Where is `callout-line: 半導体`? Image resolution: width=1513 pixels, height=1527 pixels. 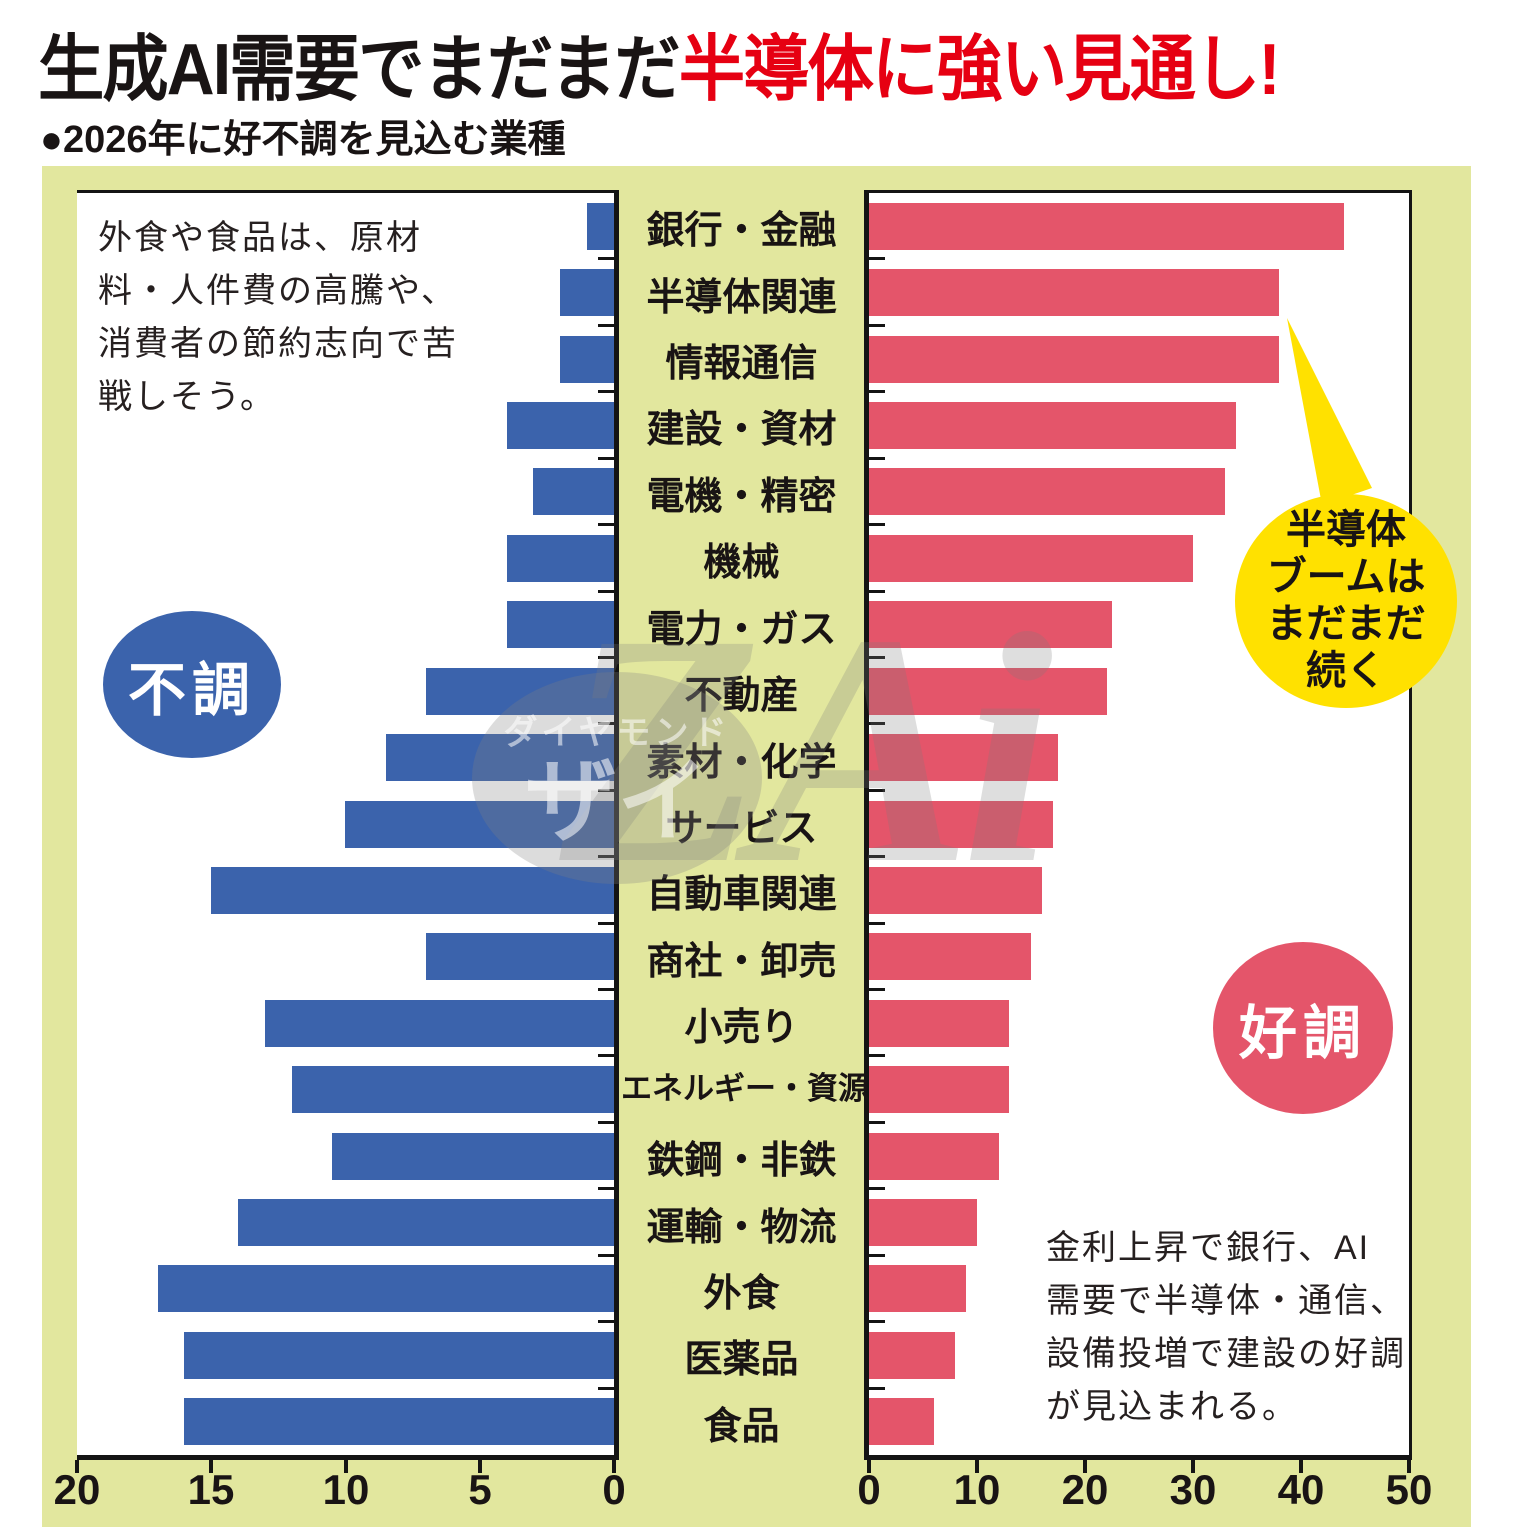 callout-line: 半導体 is located at coordinates (1346, 530).